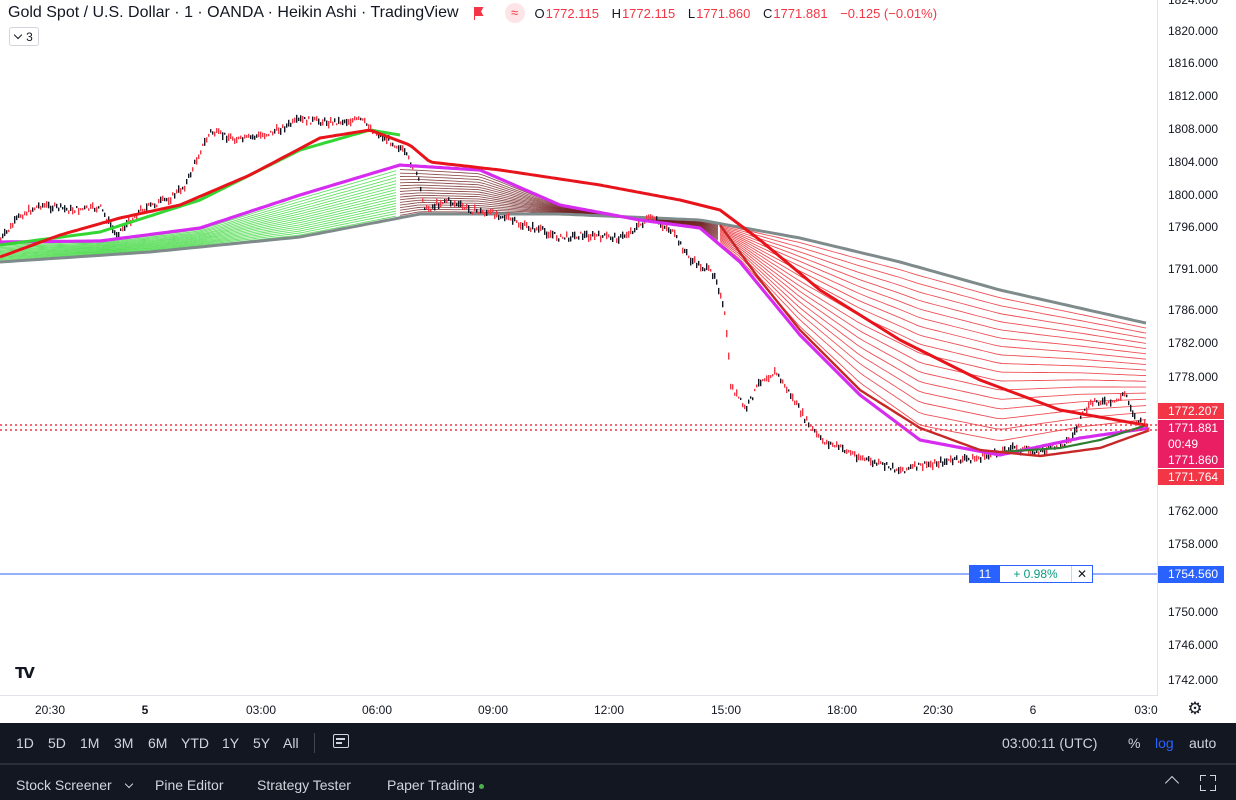 This screenshot has width=1236, height=800. What do you see at coordinates (1050, 743) in the screenshot?
I see `utc-clock: 03:00:11 (UTC)` at bounding box center [1050, 743].